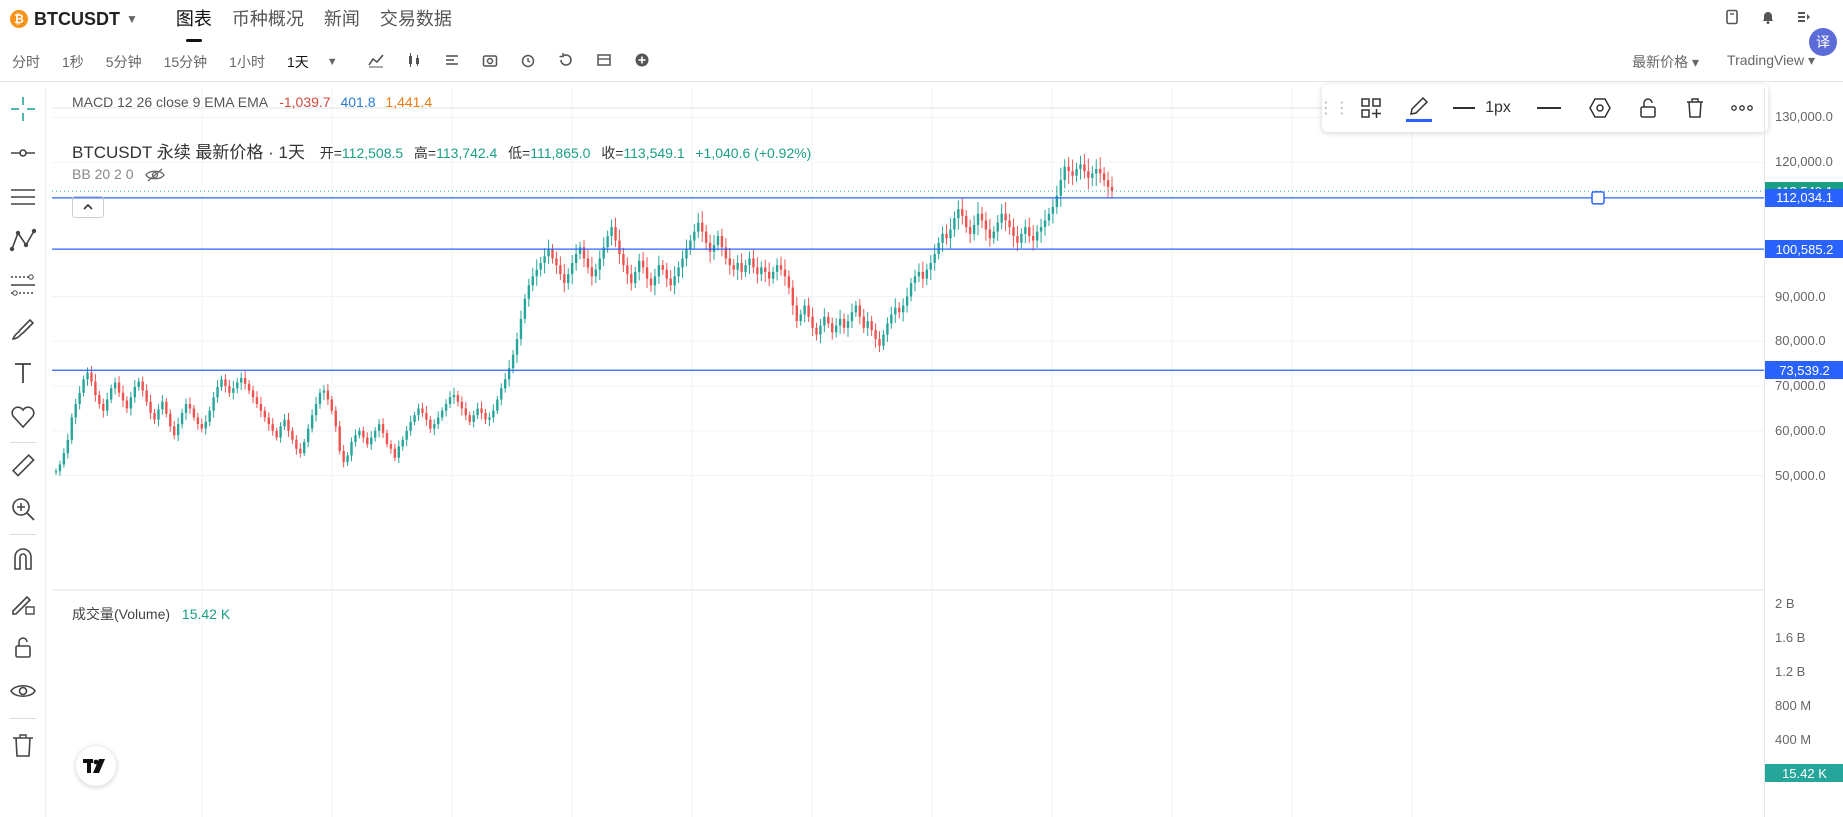 The width and height of the screenshot is (1843, 817). Describe the element at coordinates (23, 197) in the screenshot. I see `horizontal-lines-icon` at that location.